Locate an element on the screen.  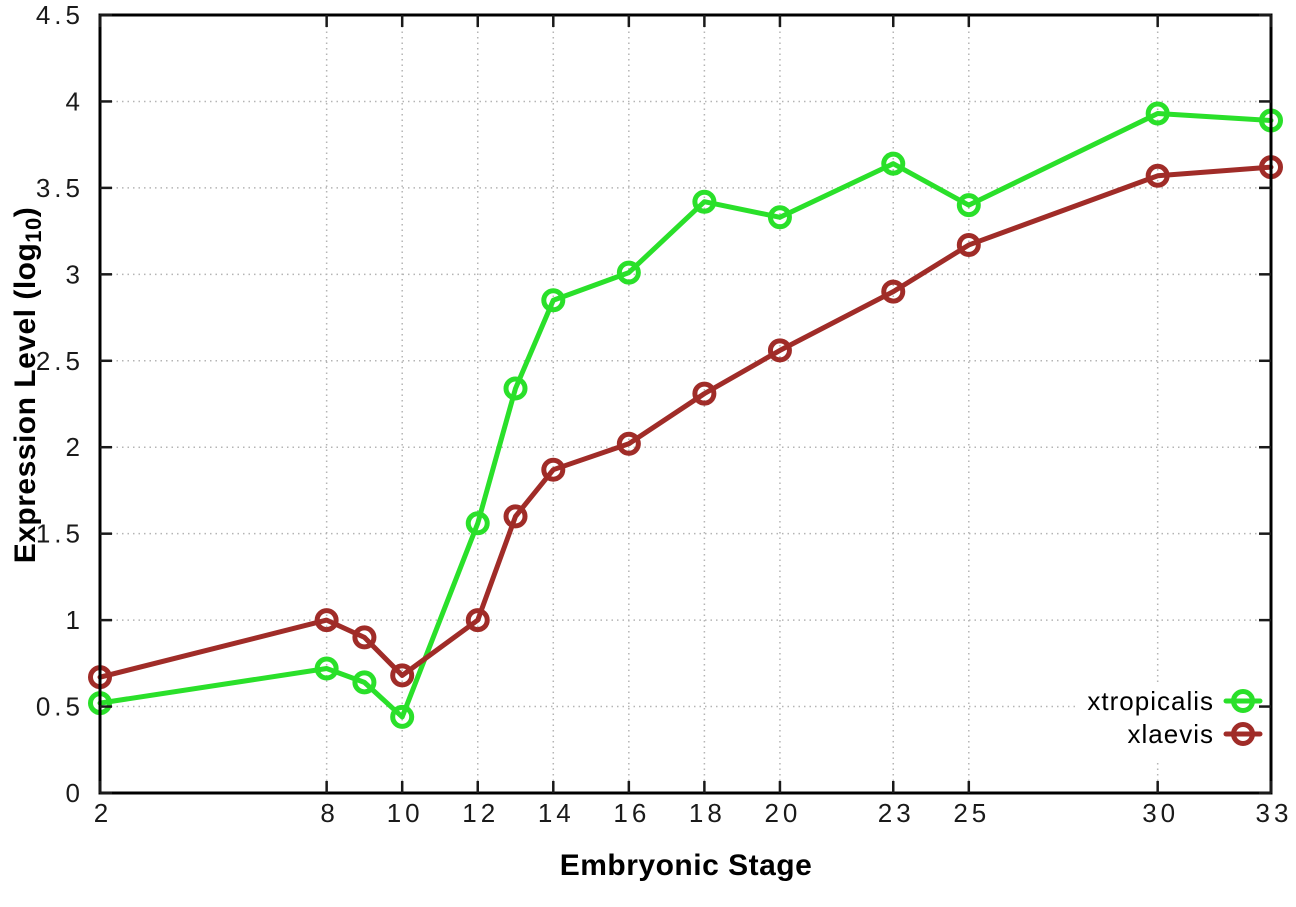
tick-label-x-8: 8 is located at coordinates (329, 813).